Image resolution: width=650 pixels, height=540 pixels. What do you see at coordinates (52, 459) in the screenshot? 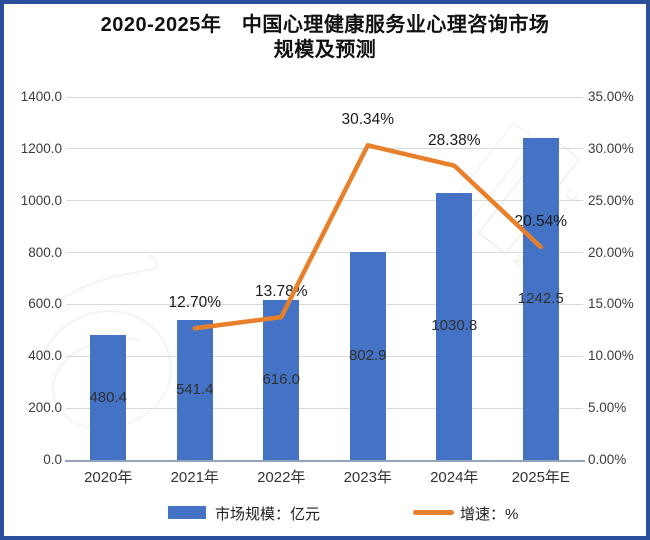
I see `y-axis-tick-left: 0.0` at bounding box center [52, 459].